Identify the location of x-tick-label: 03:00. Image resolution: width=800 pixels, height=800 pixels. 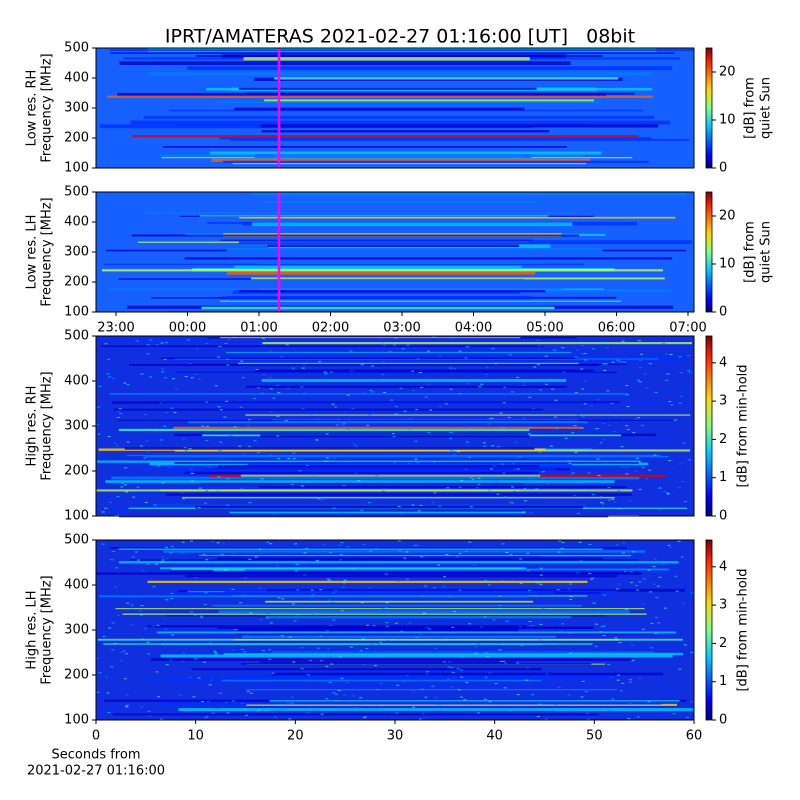
(401, 328).